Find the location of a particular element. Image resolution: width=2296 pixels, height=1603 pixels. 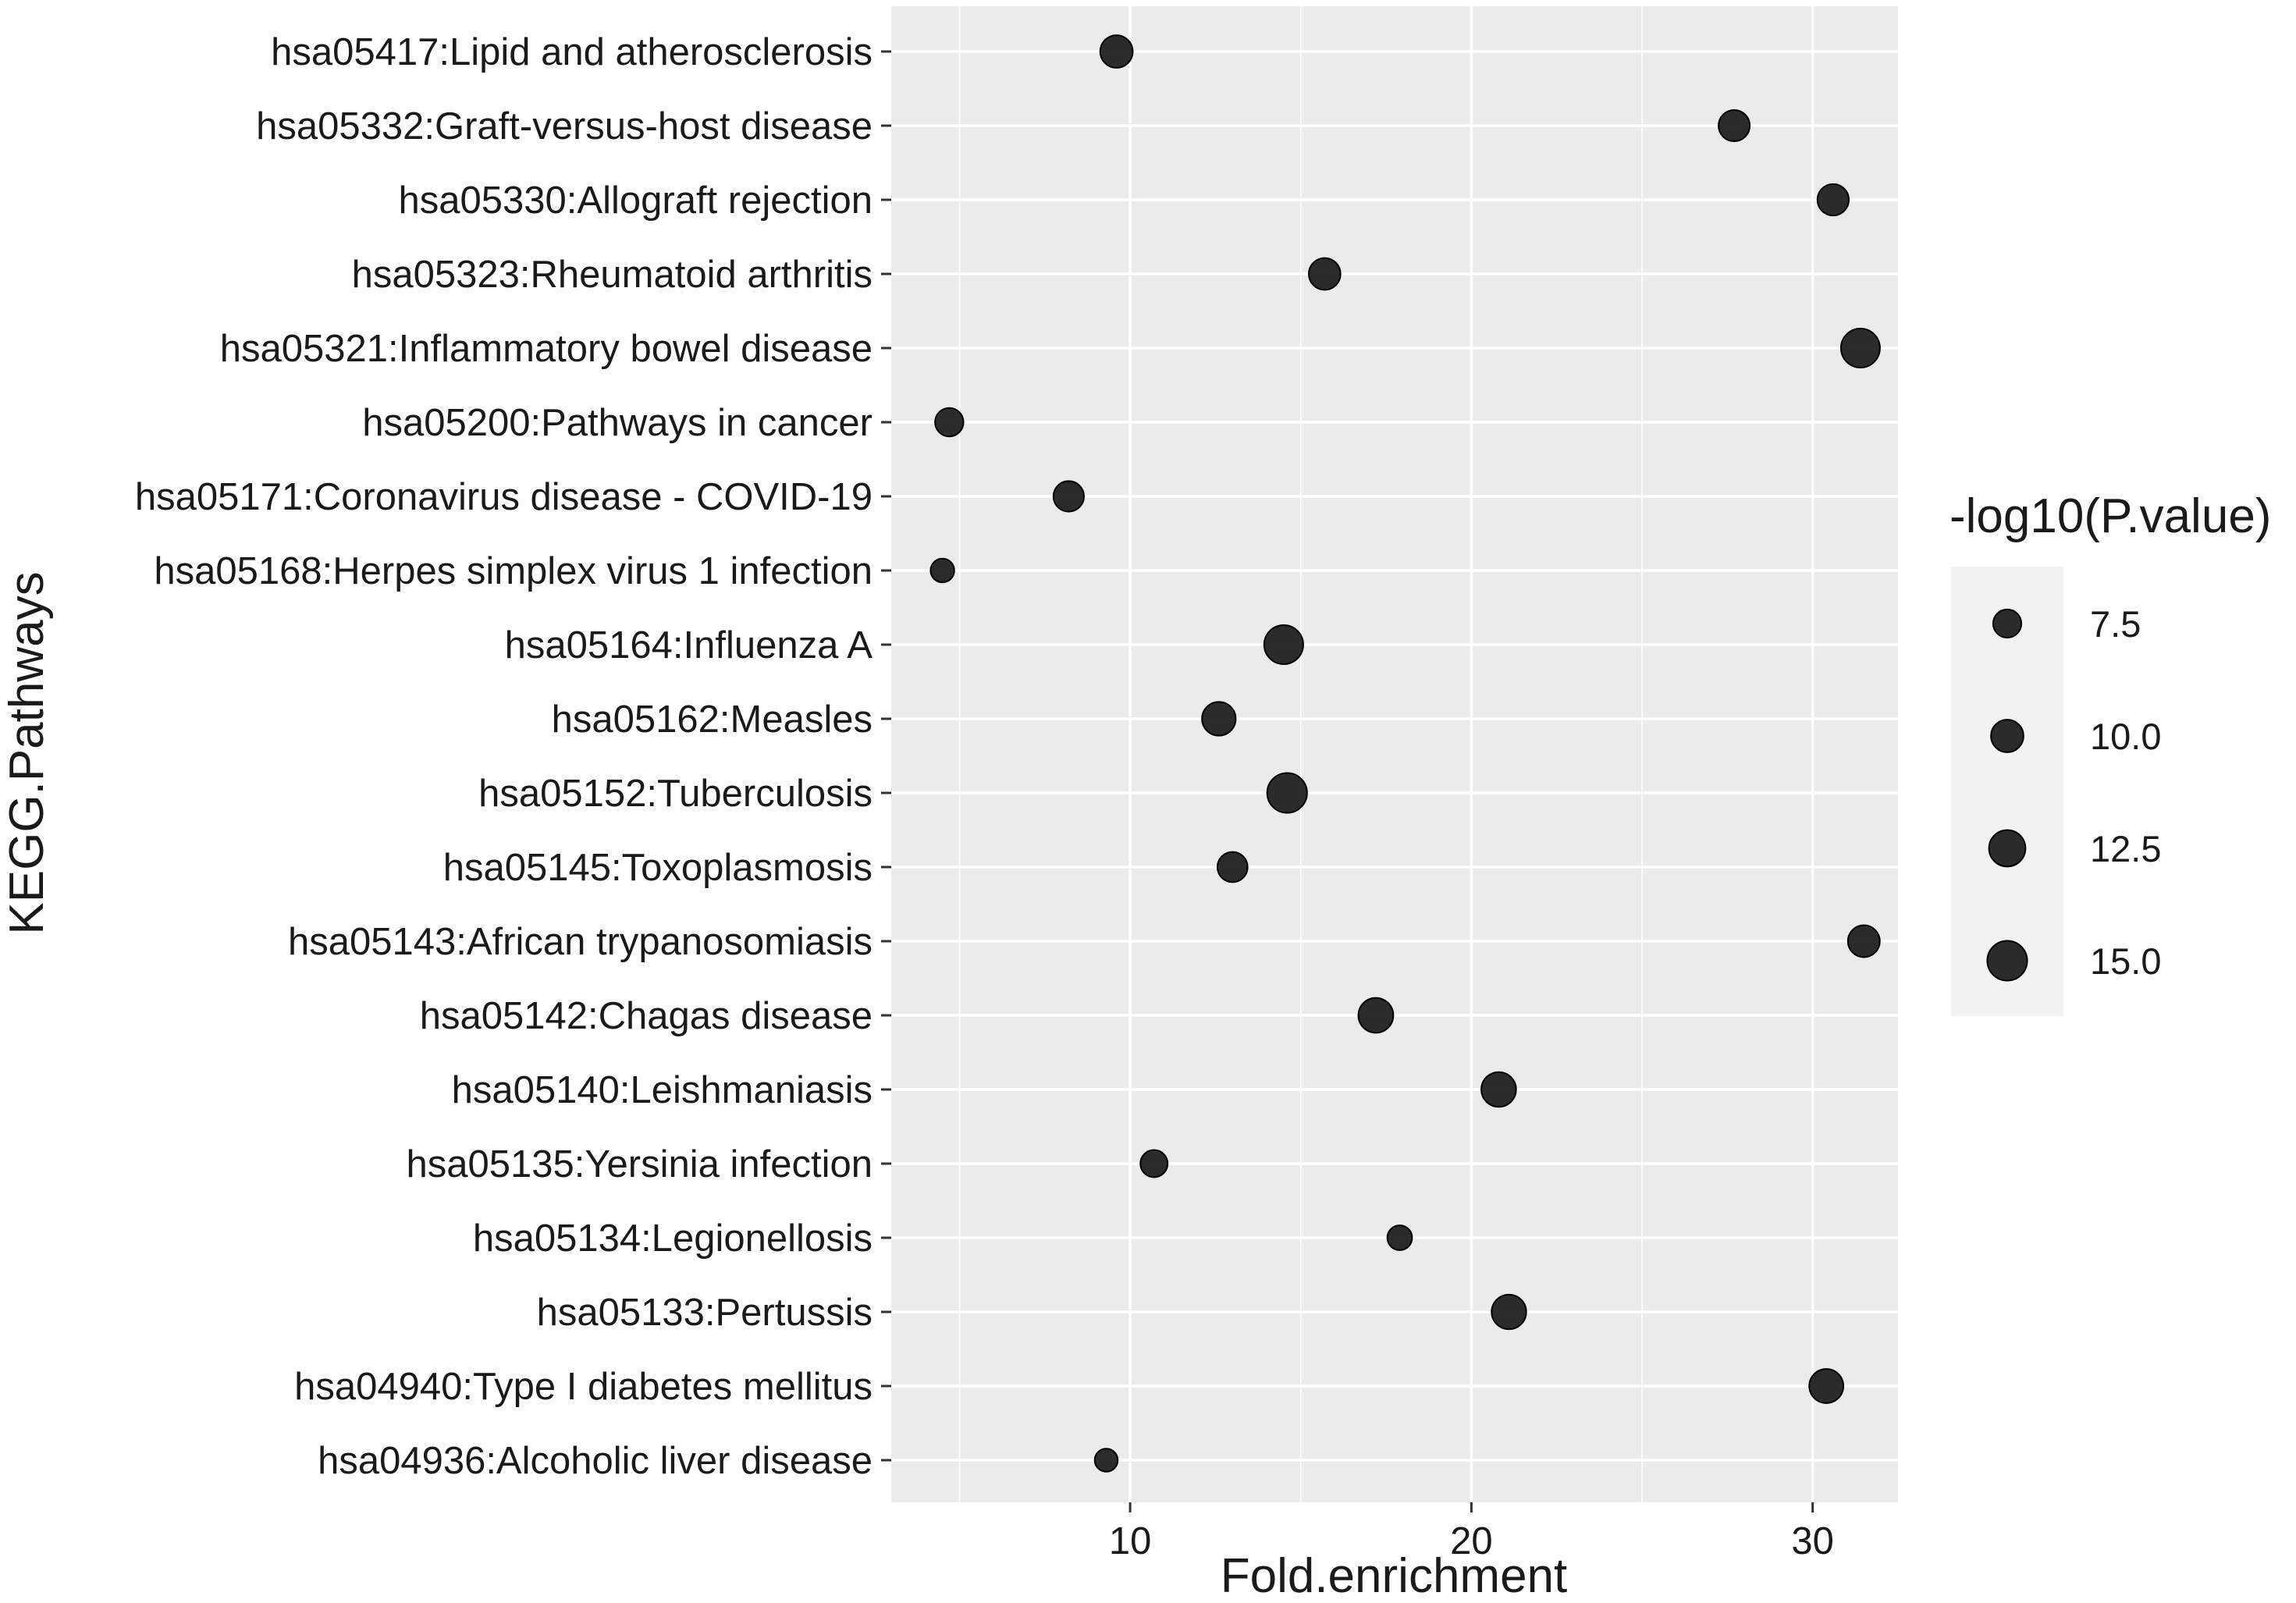

y-tick-label: hsa05135:Yersinia infection is located at coordinates (640, 1164).